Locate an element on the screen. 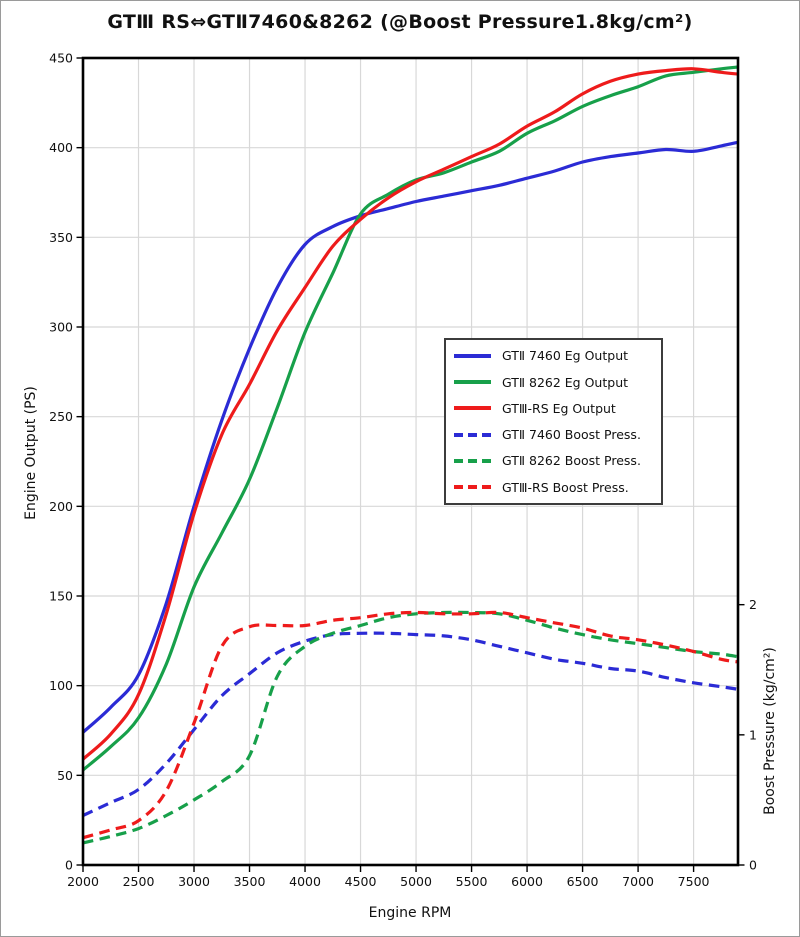 The height and width of the screenshot is (937, 800). y-left-tick-label: 0 is located at coordinates (69, 865).